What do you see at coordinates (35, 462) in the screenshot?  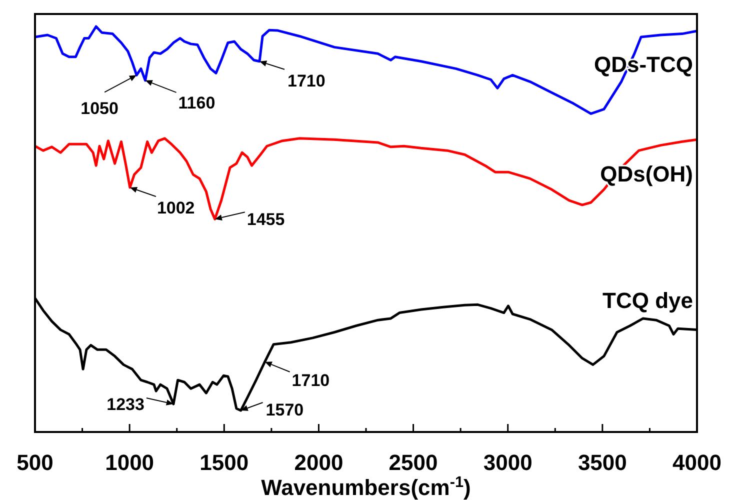 I see `x-tick-label: 500` at bounding box center [35, 462].